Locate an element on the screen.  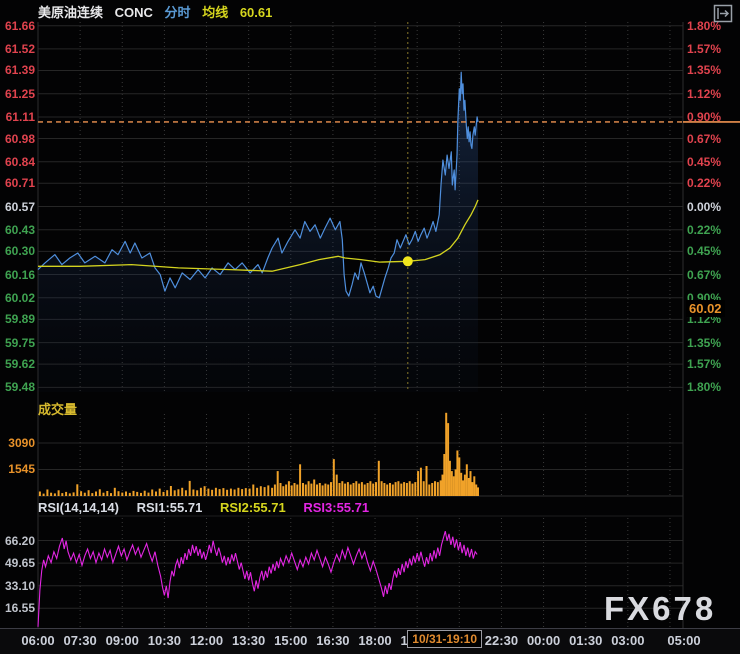
expand-panel-button is located at coordinates (723, 13).